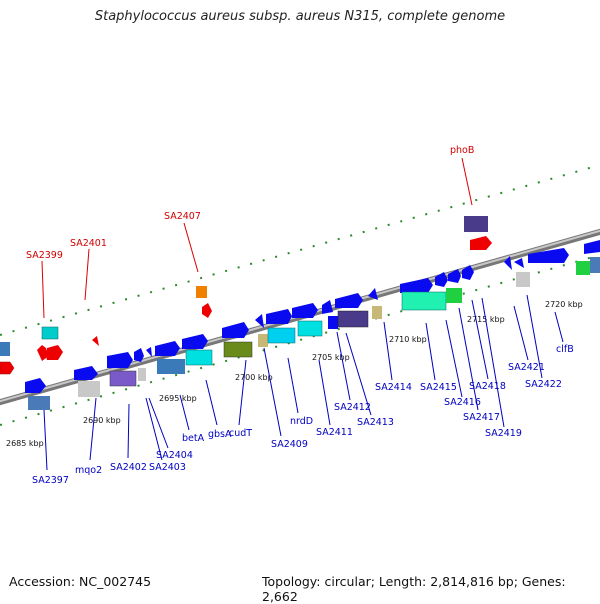 The height and width of the screenshot is (604, 600). What do you see at coordinates (54, 352) in the screenshot?
I see `reverse-gene-sa2400` at bounding box center [54, 352].